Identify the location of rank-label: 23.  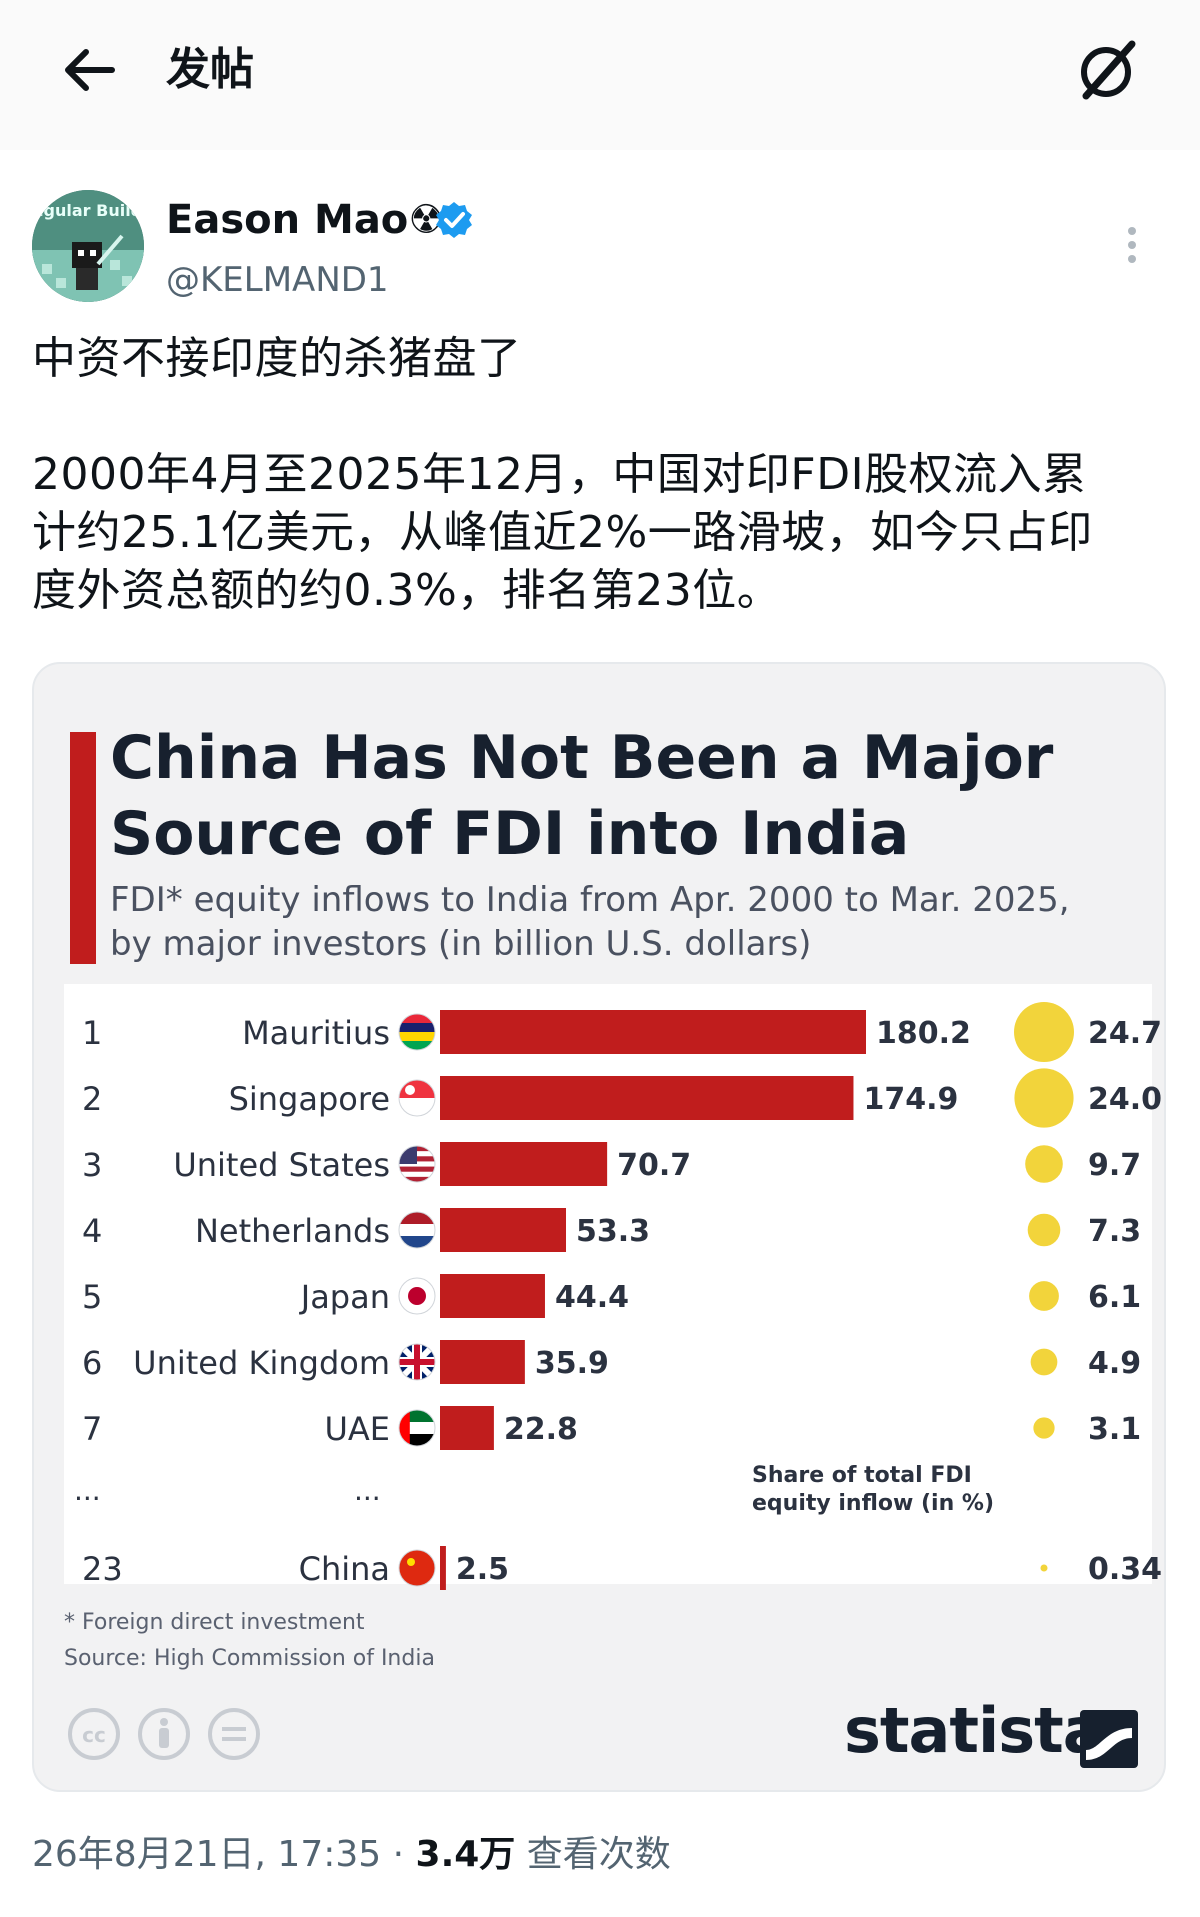
(102, 1569).